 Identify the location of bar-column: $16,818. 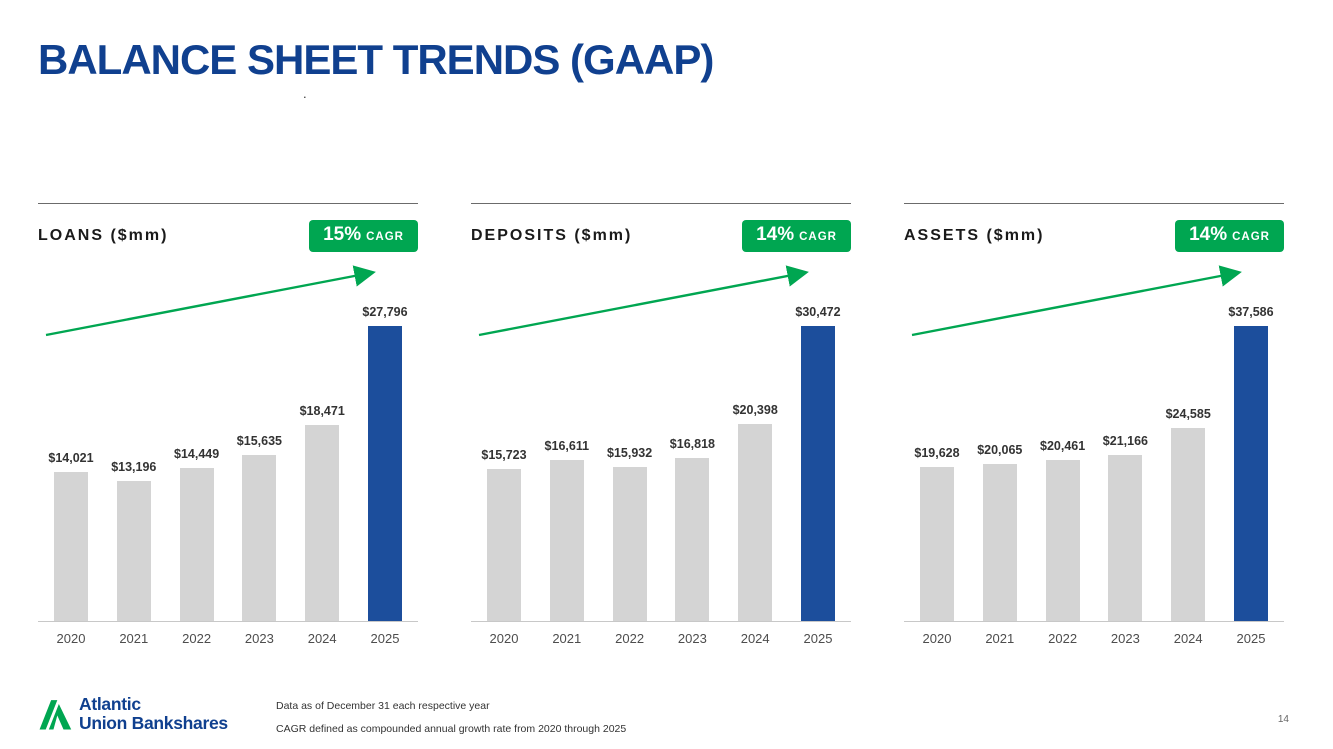
(692, 529).